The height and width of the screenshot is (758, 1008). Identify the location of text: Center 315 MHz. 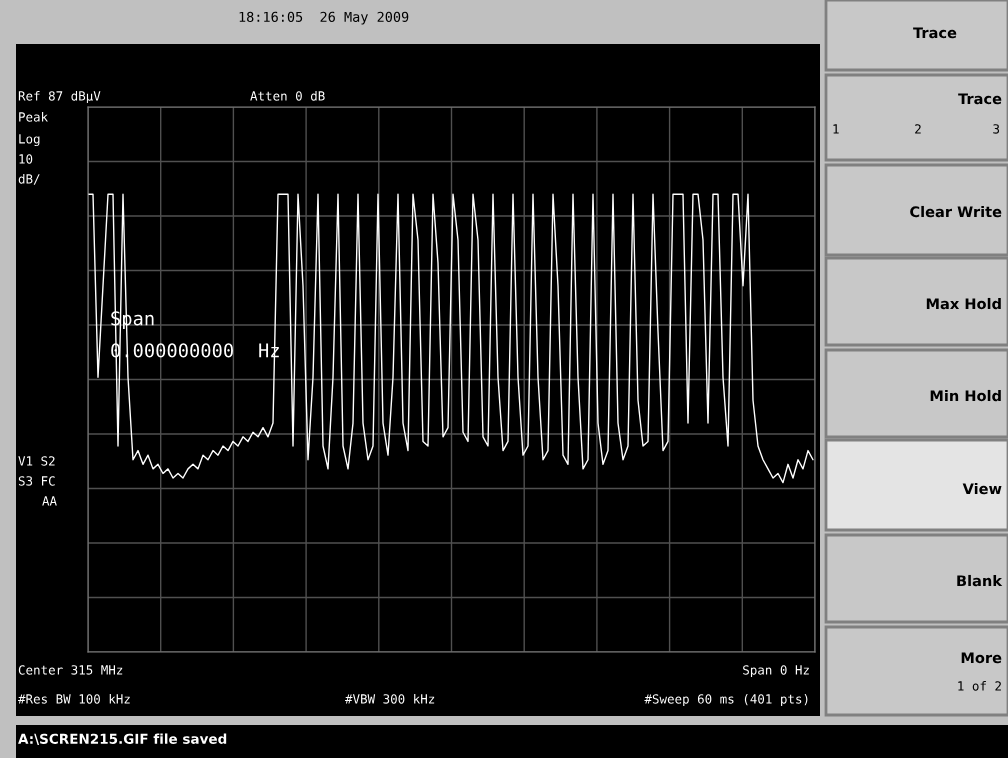
(70, 670).